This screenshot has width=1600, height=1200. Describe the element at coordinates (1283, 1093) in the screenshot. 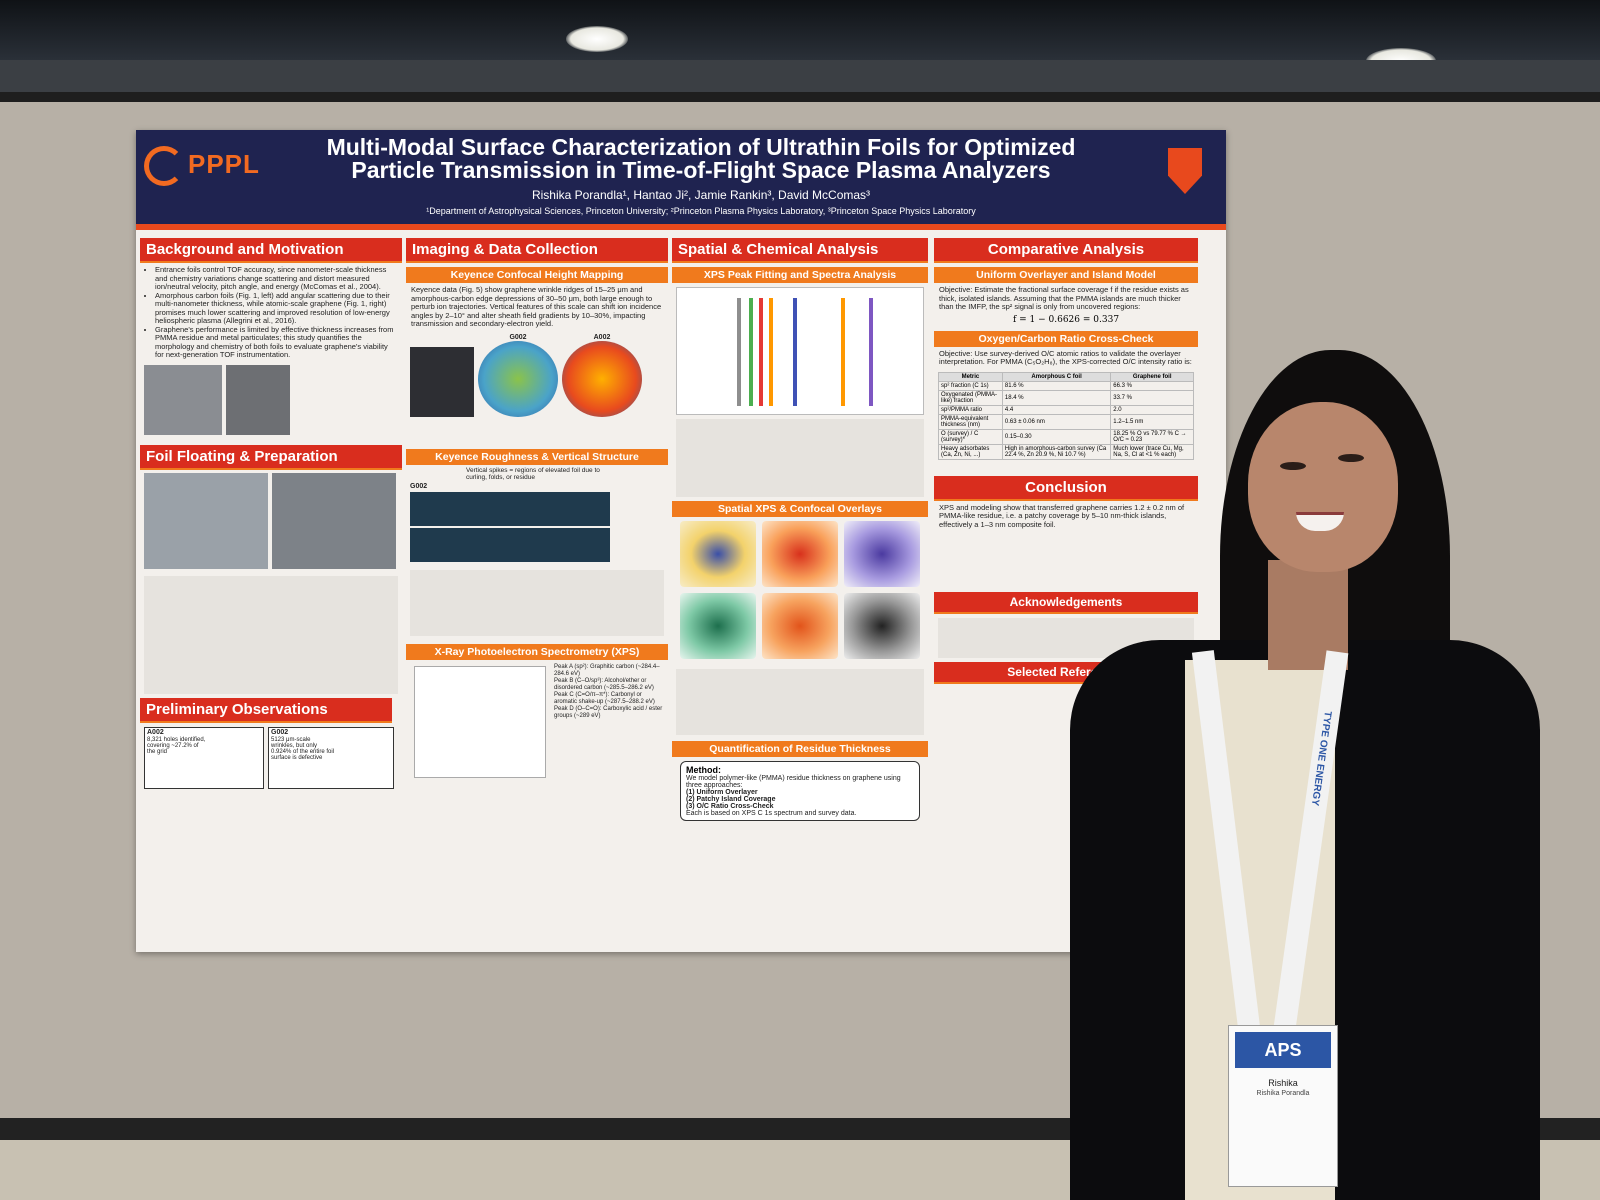

I see `badge-full-name: Rishika Porandla` at that location.